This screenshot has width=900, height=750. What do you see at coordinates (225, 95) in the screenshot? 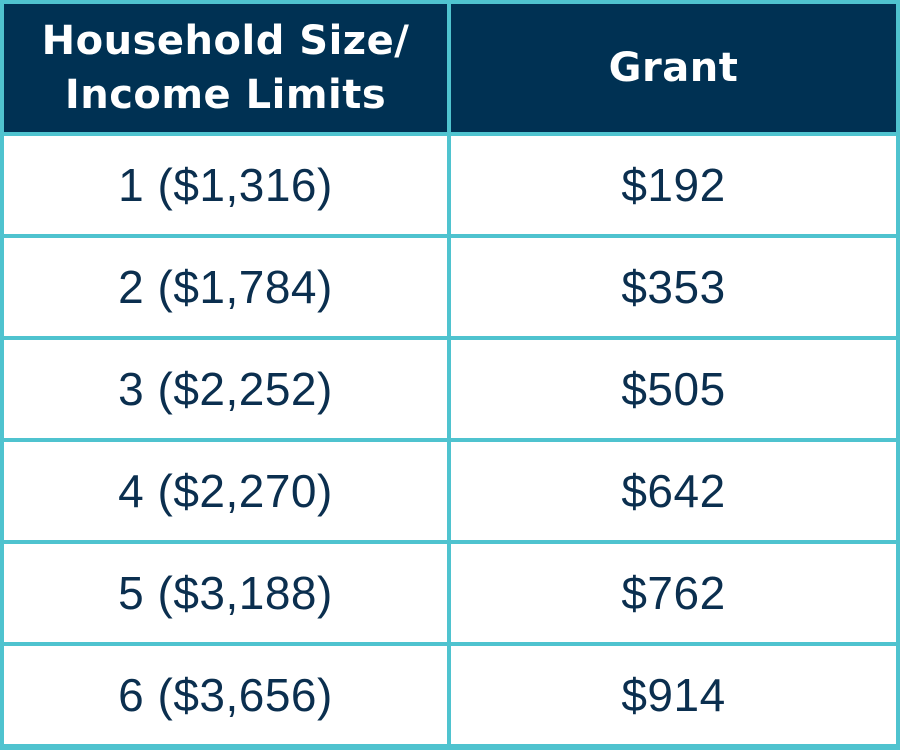
I see `header-line-2: Income Limits` at bounding box center [225, 95].